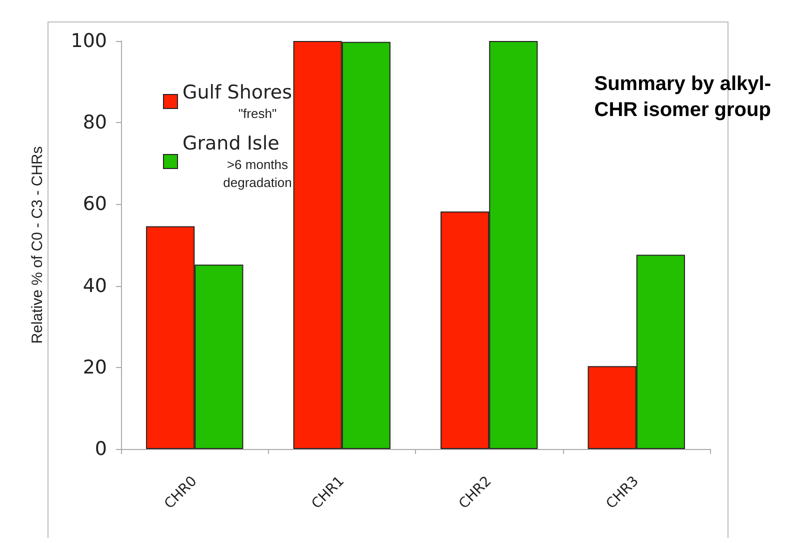 The width and height of the screenshot is (796, 548). I want to click on y-axis-title: Relative % of C0 - C3 - CHRs, so click(37, 245).